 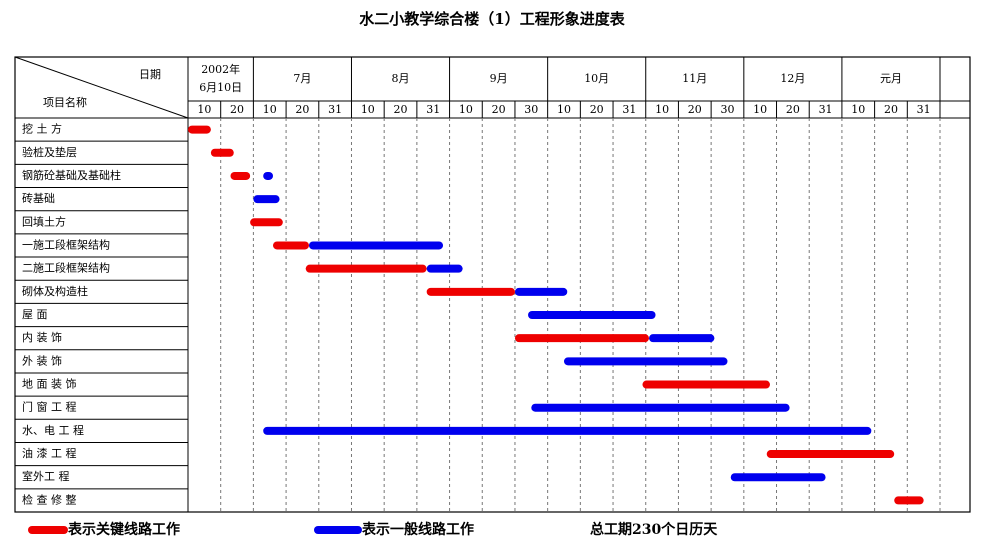 I want to click on task-name: 验桩及垫层, so click(x=49, y=152).